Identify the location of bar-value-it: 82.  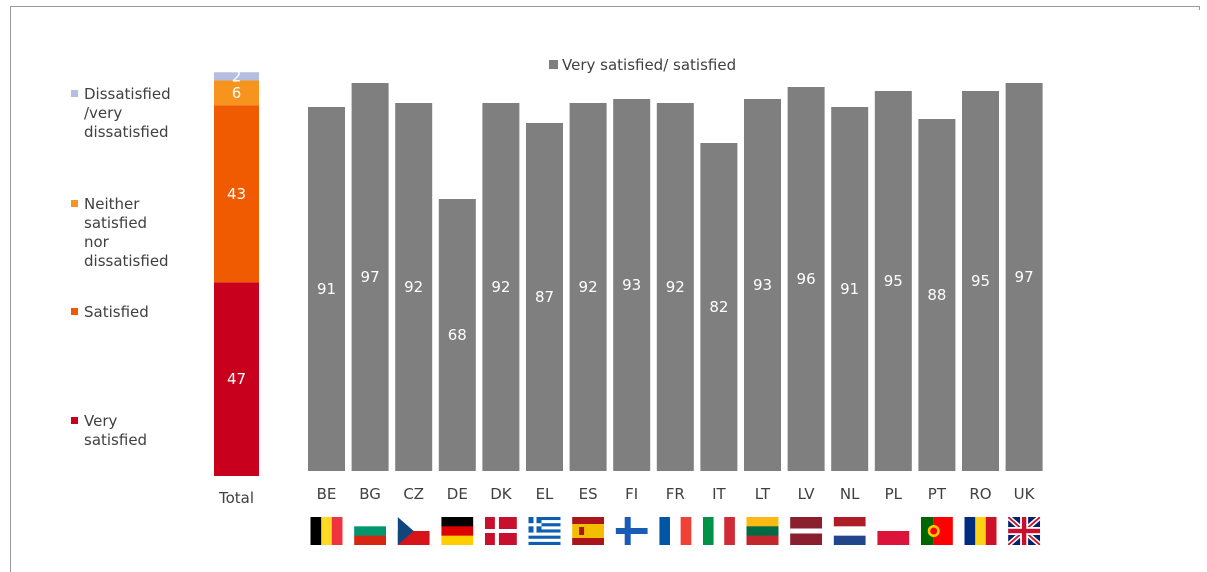
(718, 307).